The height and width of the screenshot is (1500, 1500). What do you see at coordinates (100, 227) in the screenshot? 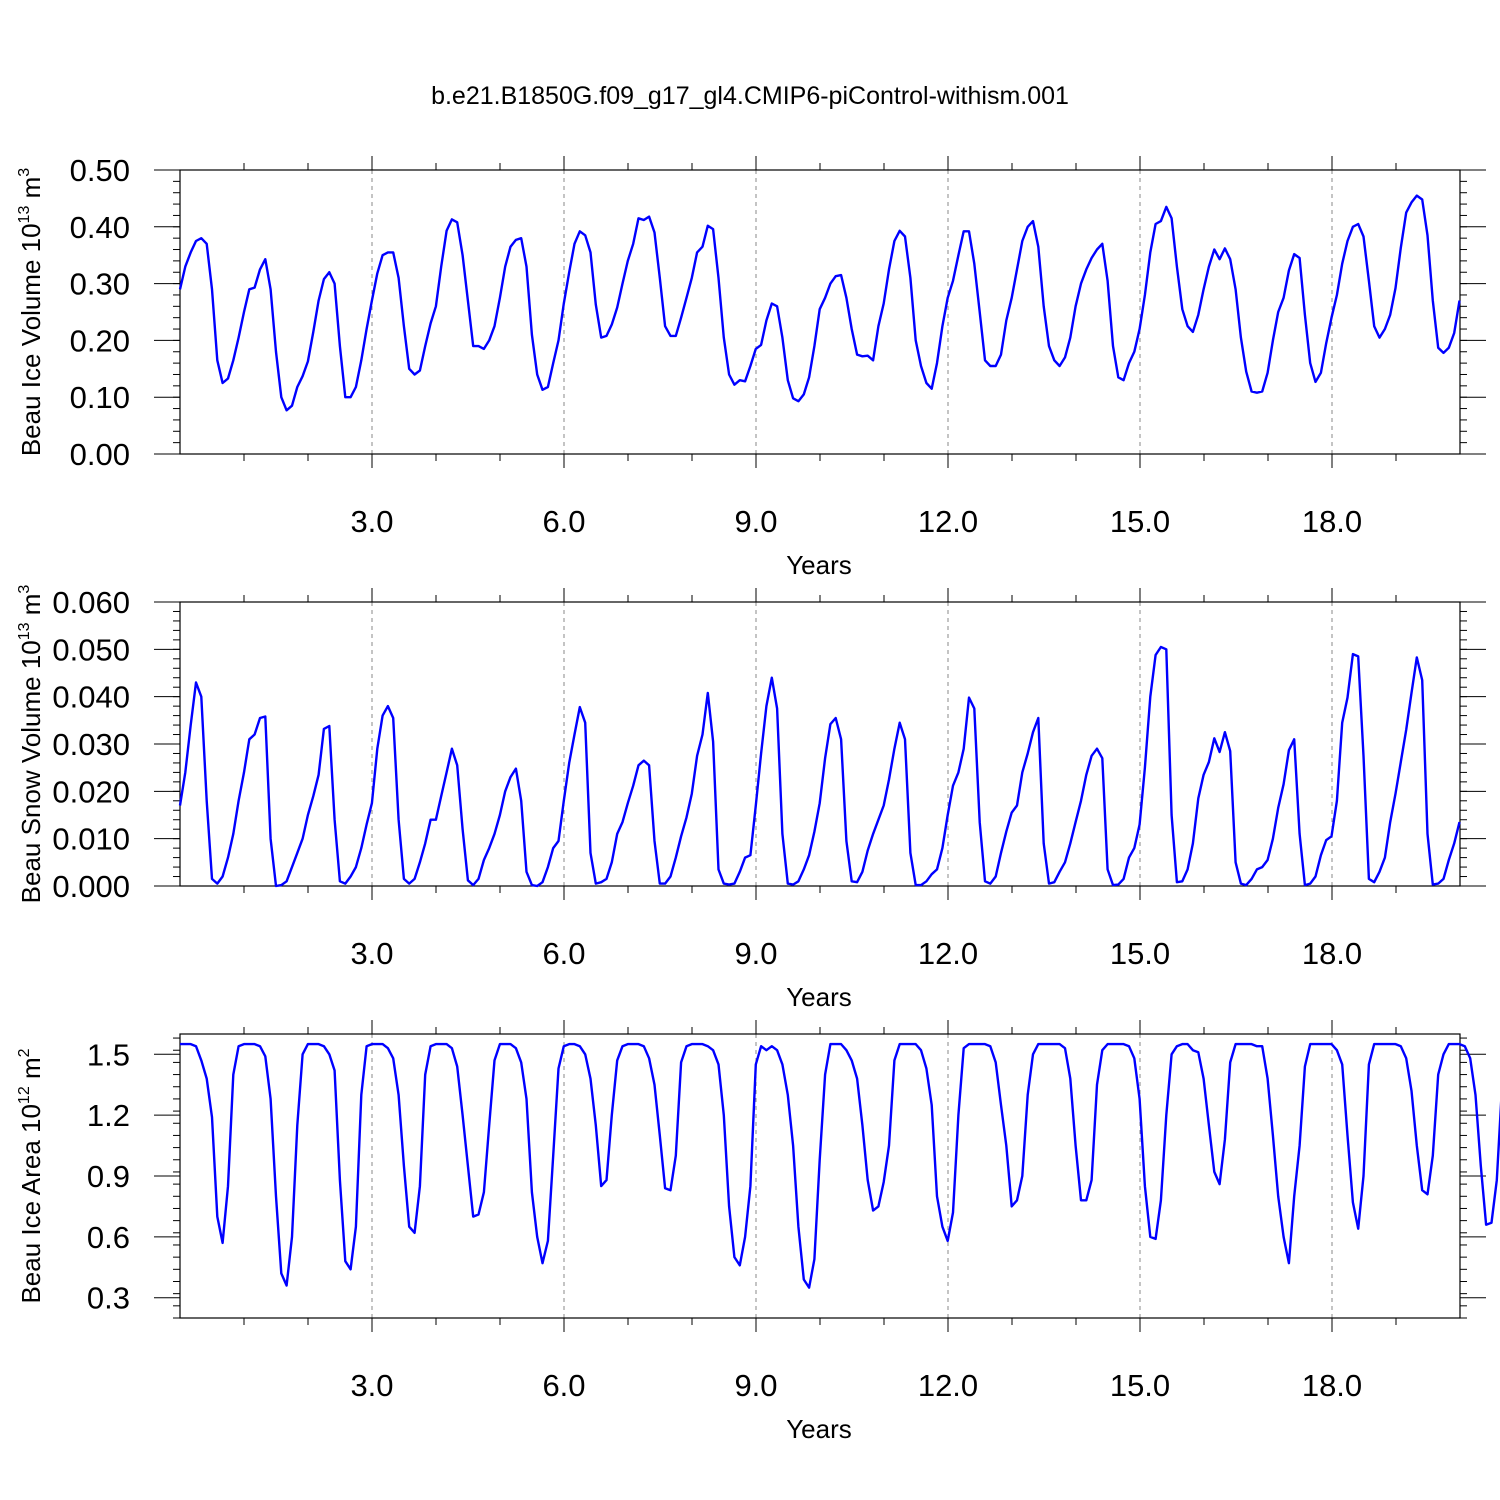
I see `y-tick-label: 0.40` at bounding box center [100, 227].